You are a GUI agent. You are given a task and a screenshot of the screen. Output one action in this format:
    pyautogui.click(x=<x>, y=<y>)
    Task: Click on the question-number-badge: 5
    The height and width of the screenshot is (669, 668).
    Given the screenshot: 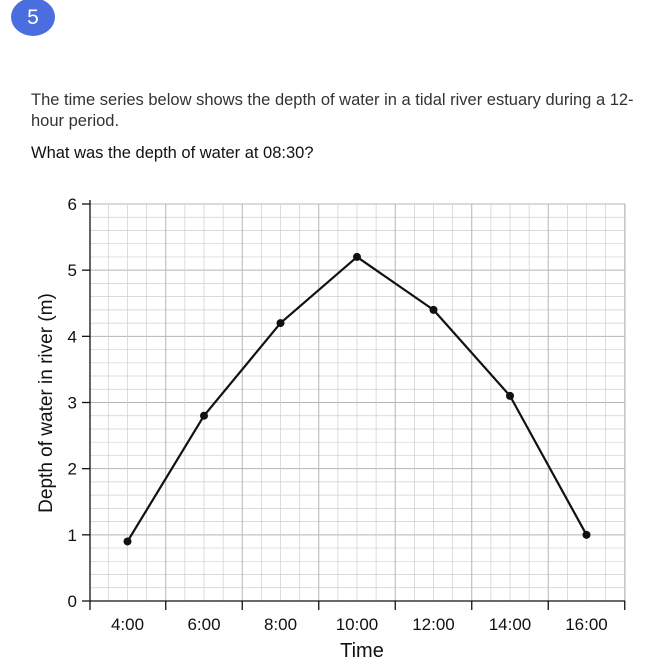 What is the action you would take?
    pyautogui.click(x=33, y=18)
    